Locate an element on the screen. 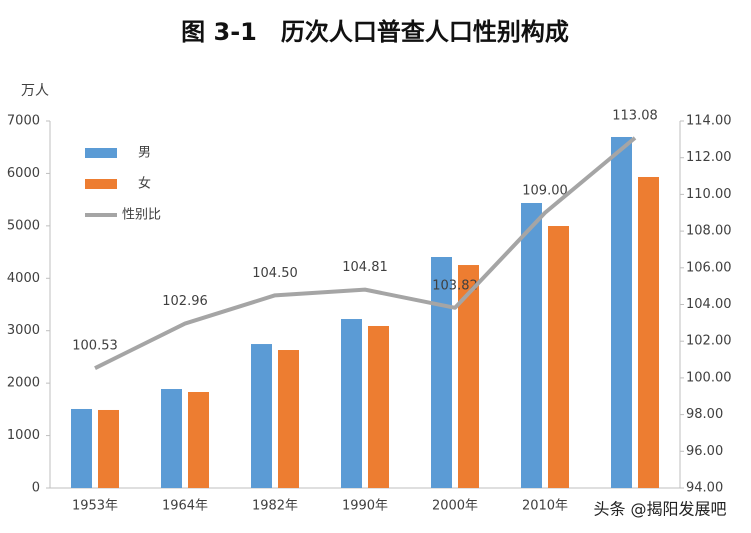 Image resolution: width=751 pixels, height=533 pixels. chart-title: 图 3-1 历次人口普查人口性别构成 is located at coordinates (375, 32).